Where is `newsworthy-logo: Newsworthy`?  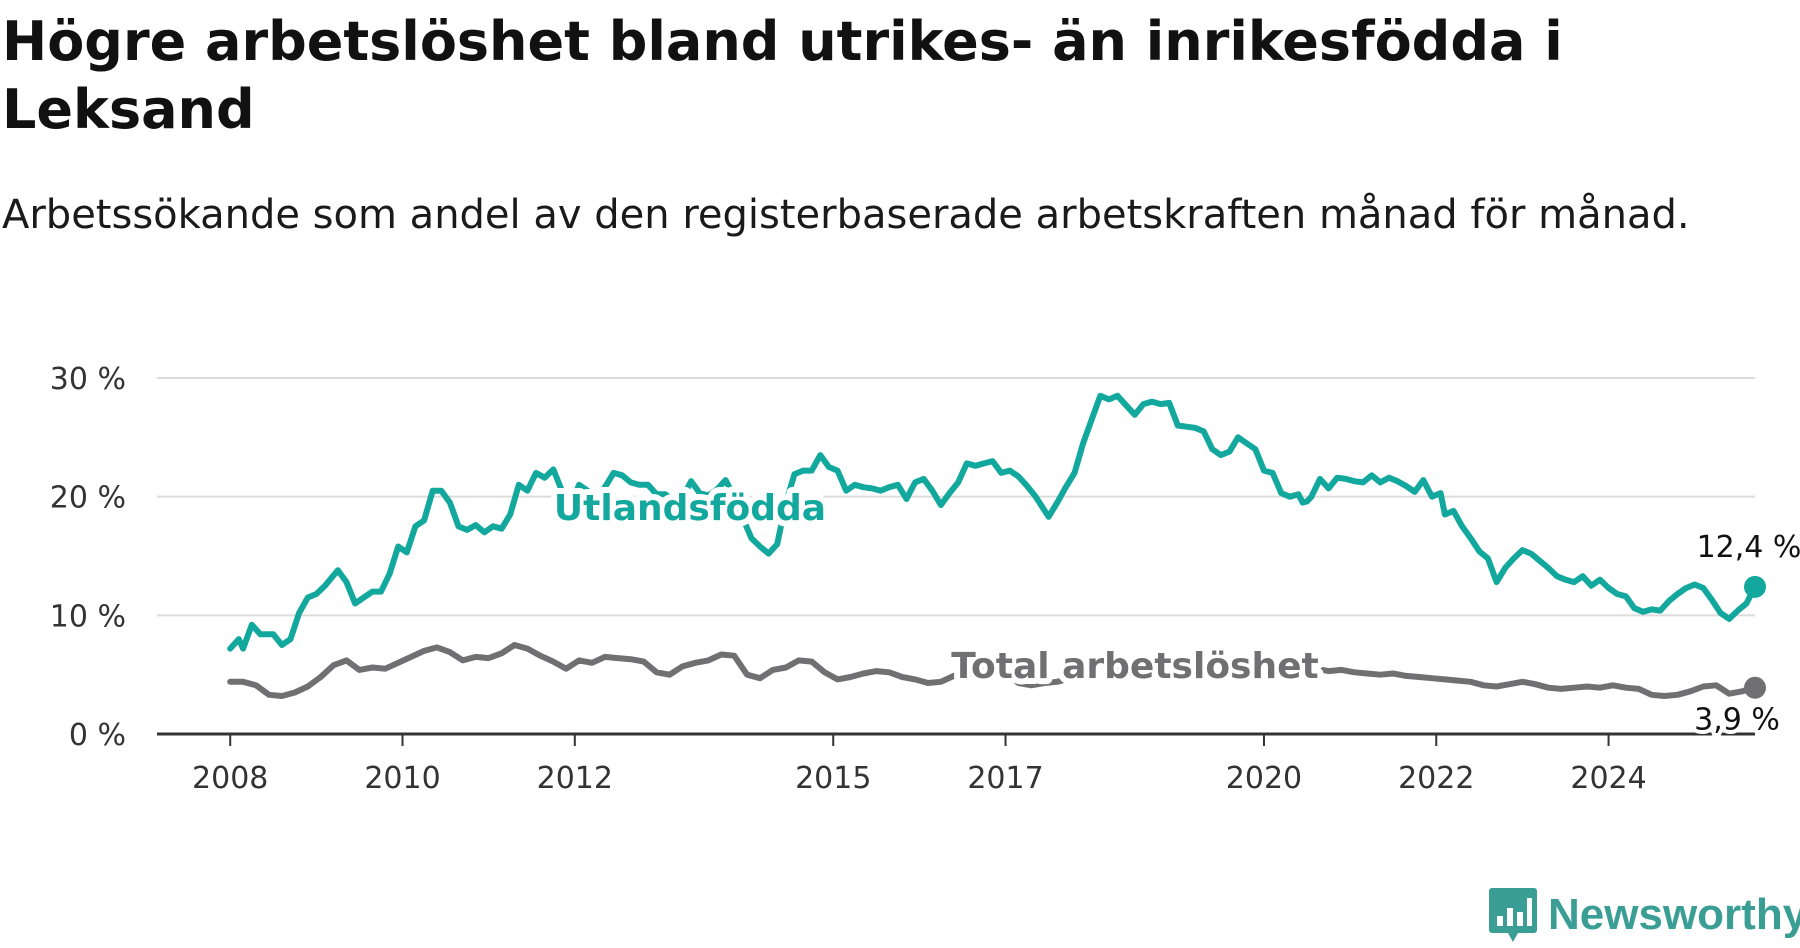
newsworthy-logo: Newsworthy is located at coordinates (1644, 915).